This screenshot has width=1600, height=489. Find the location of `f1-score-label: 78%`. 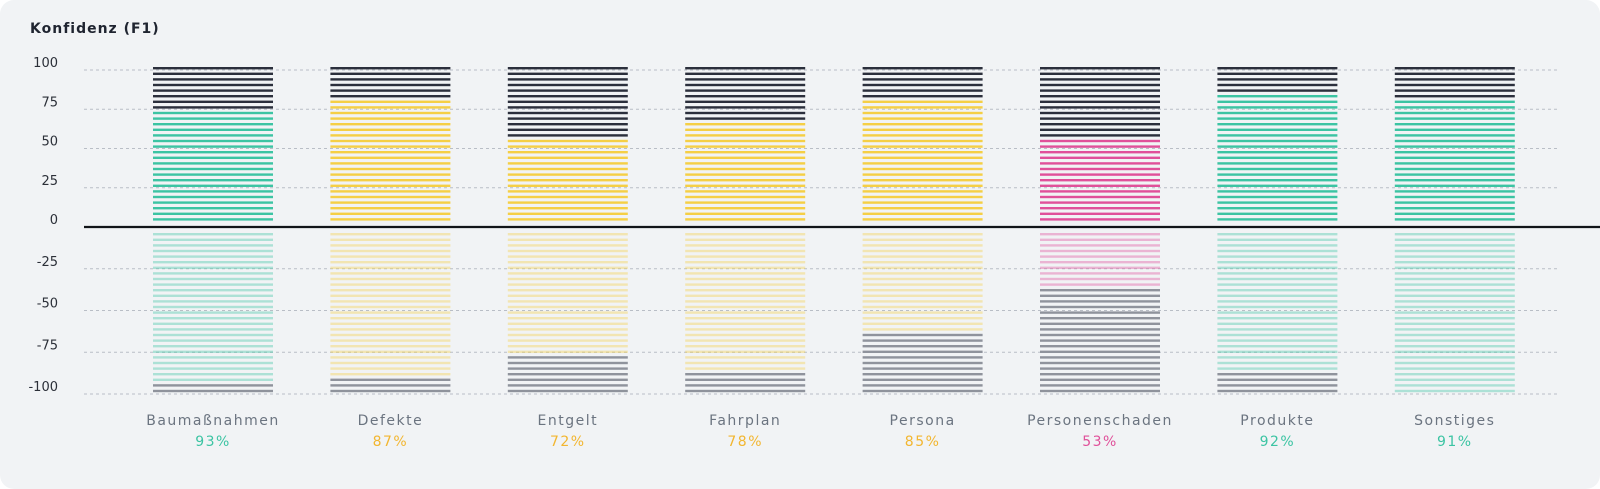

f1-score-label: 78% is located at coordinates (745, 442).